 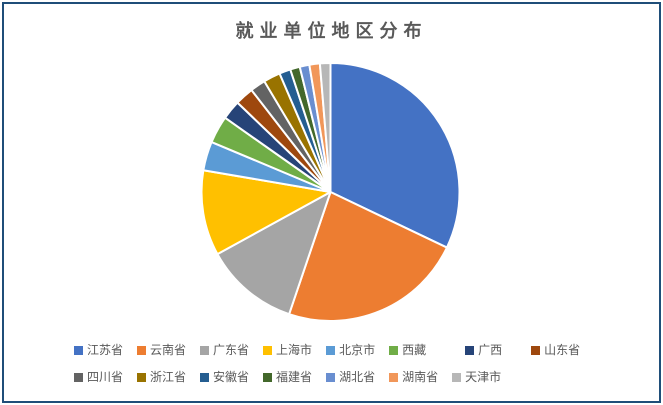 What do you see at coordinates (414, 350) in the screenshot?
I see `legend-label: 西藏` at bounding box center [414, 350].